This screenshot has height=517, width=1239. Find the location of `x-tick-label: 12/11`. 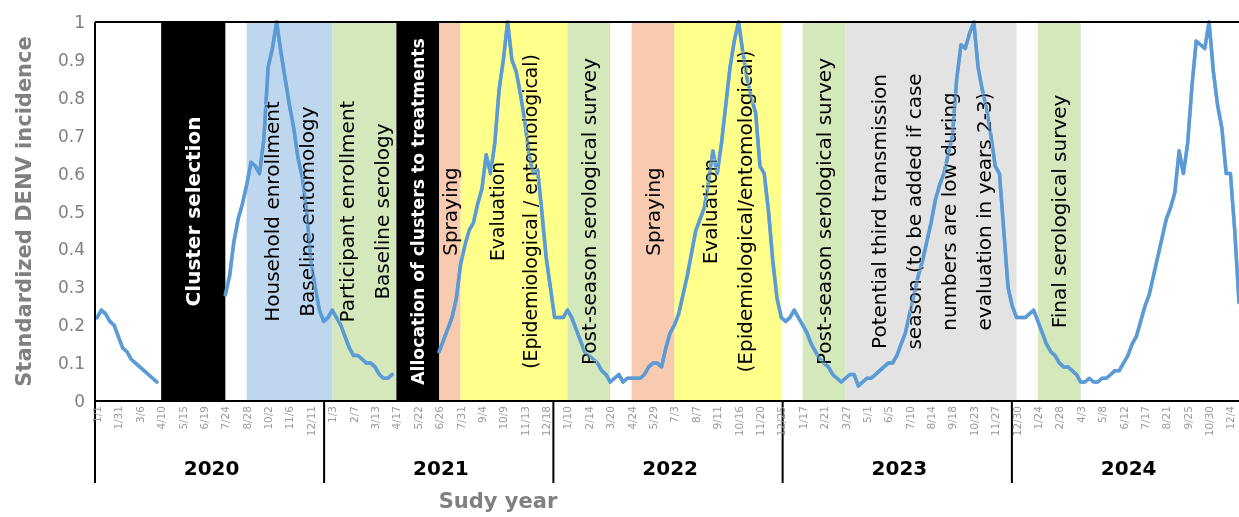

x-tick-label: 12/11 is located at coordinates (310, 421).